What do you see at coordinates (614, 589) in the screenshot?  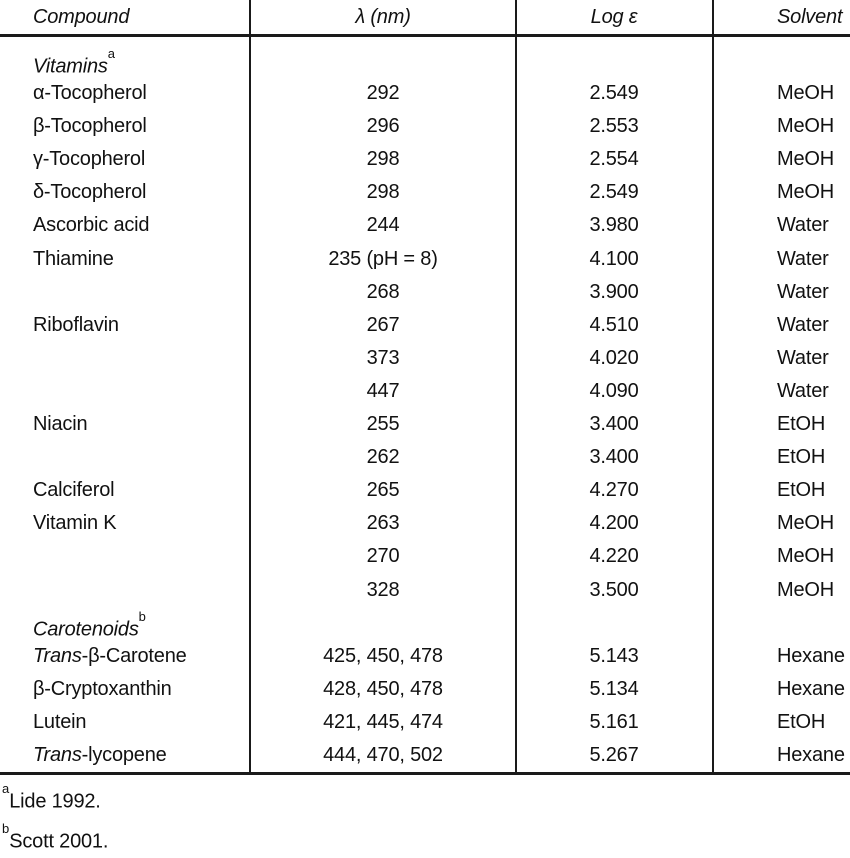 I see `log-epsilon-cell: 3.500` at bounding box center [614, 589].